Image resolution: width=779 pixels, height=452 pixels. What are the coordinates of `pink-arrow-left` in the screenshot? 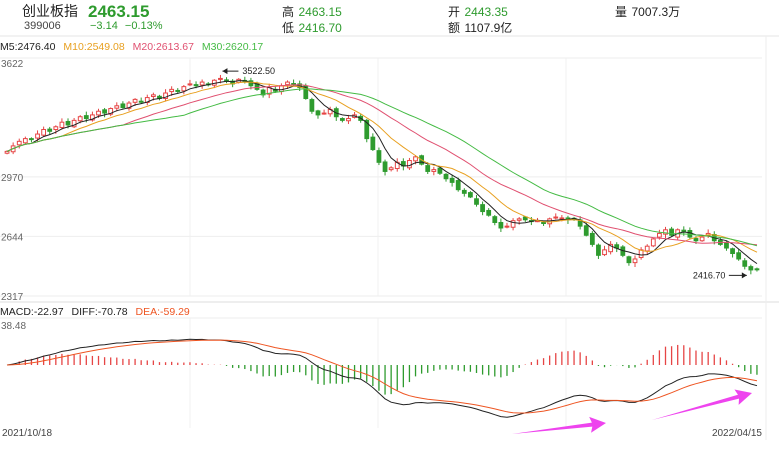 It's located at (559, 425).